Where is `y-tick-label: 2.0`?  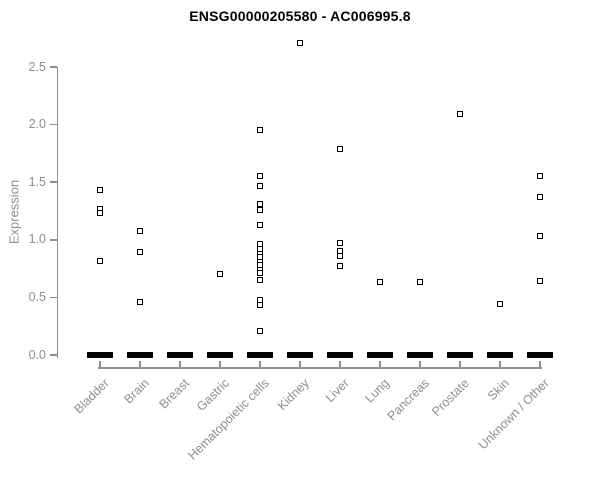
y-tick-label: 2.0 is located at coordinates (37, 124).